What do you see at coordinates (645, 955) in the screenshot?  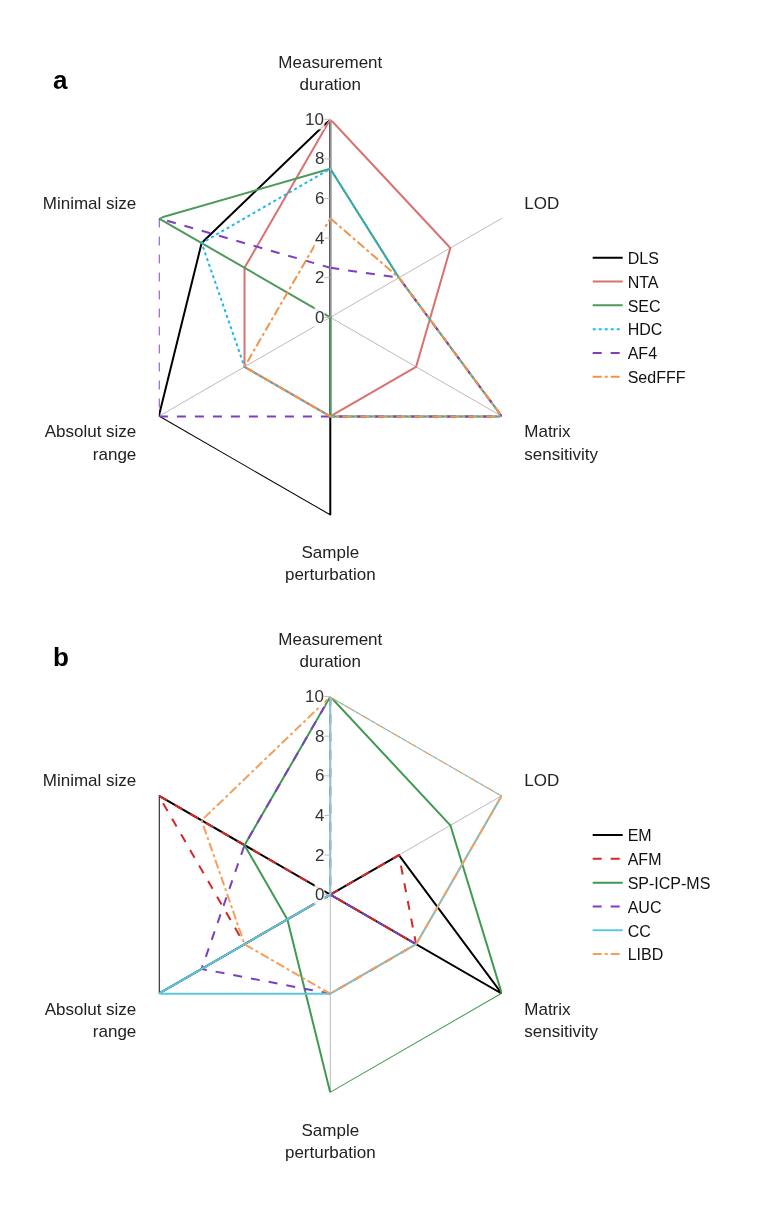 I see `legend-label: LIBD` at bounding box center [645, 955].